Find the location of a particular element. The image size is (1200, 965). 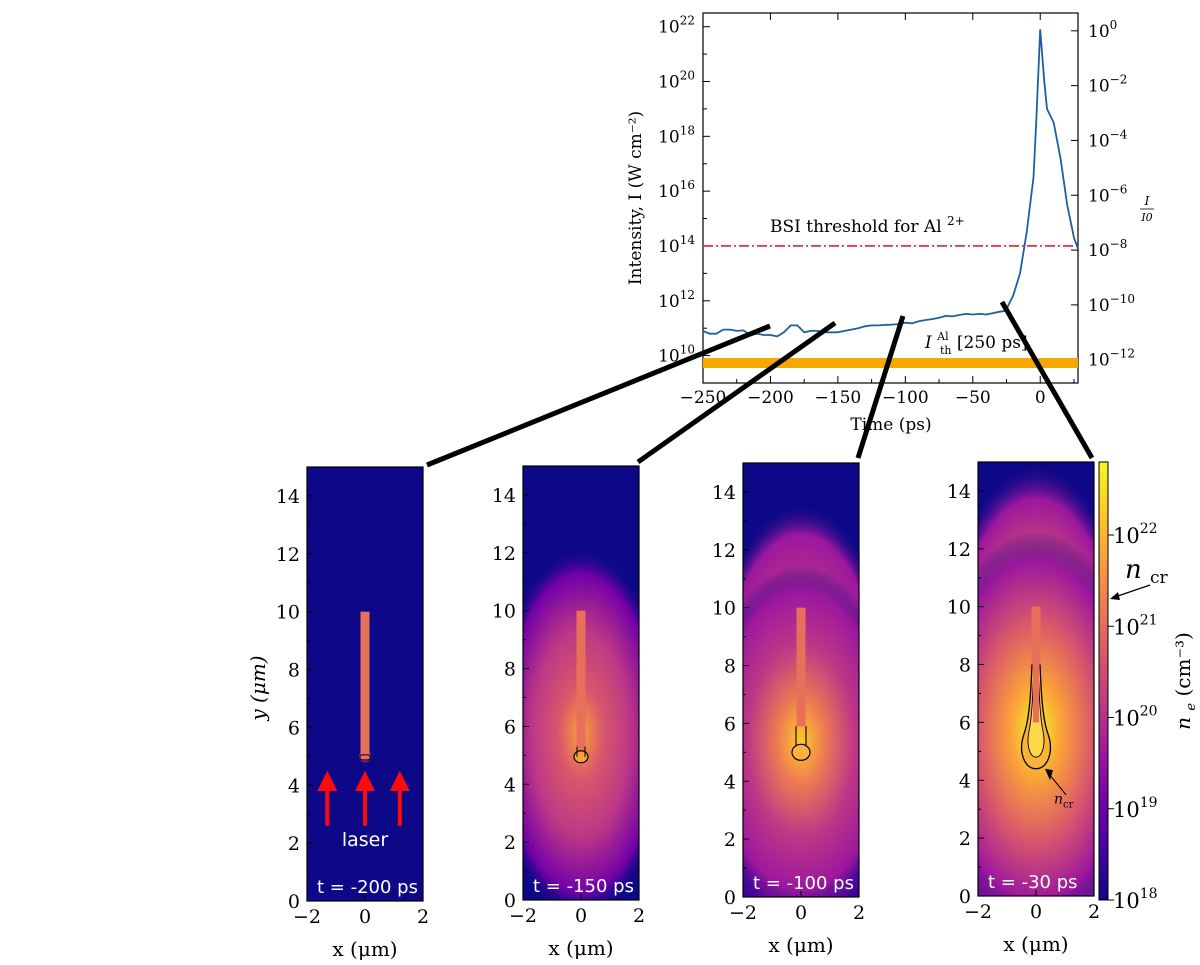

colorbar-tick-label: 1022 is located at coordinates (1135, 534).